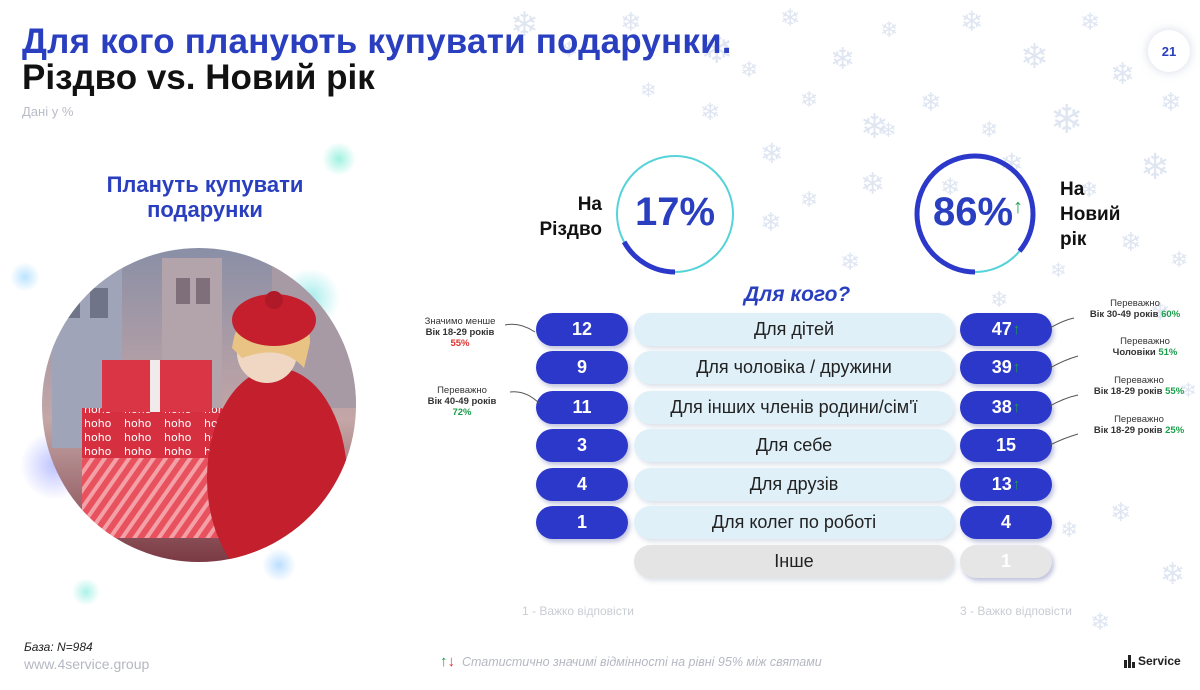 The height and width of the screenshot is (690, 1200). I want to click on page-subtitle: Дані у %, so click(48, 111).